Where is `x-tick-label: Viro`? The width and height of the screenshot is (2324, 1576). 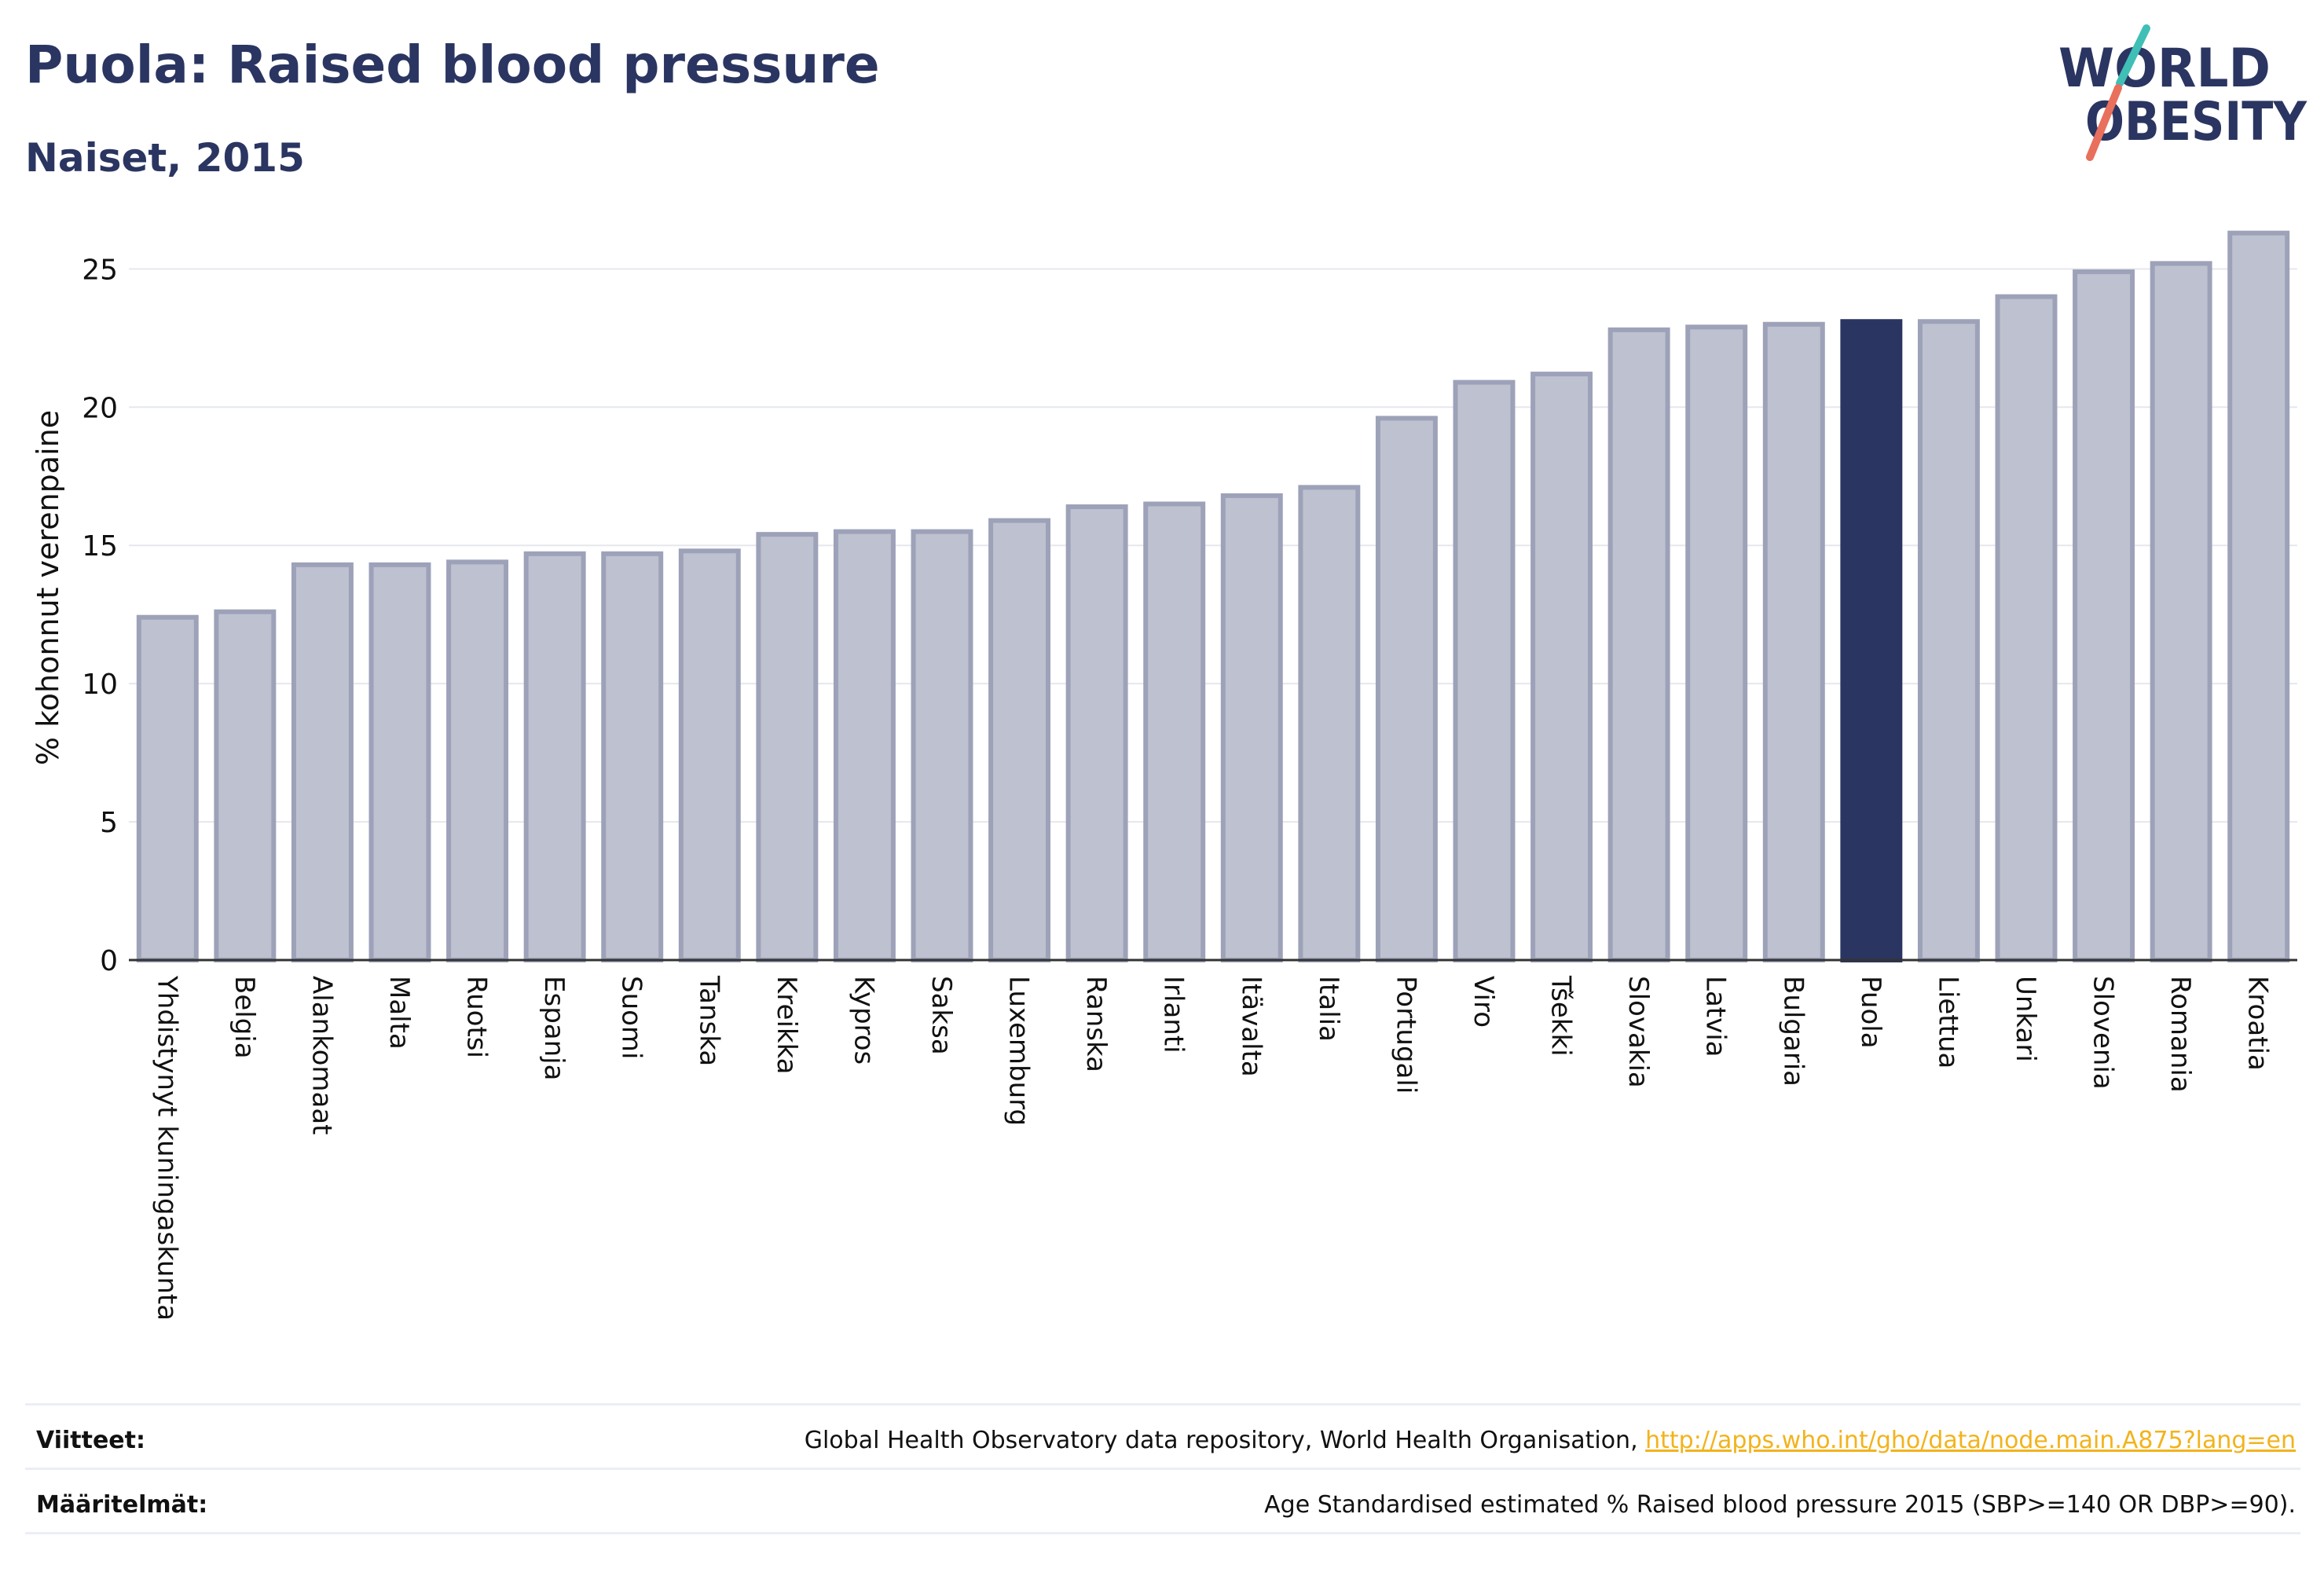 x-tick-label: Viro is located at coordinates (1483, 1002).